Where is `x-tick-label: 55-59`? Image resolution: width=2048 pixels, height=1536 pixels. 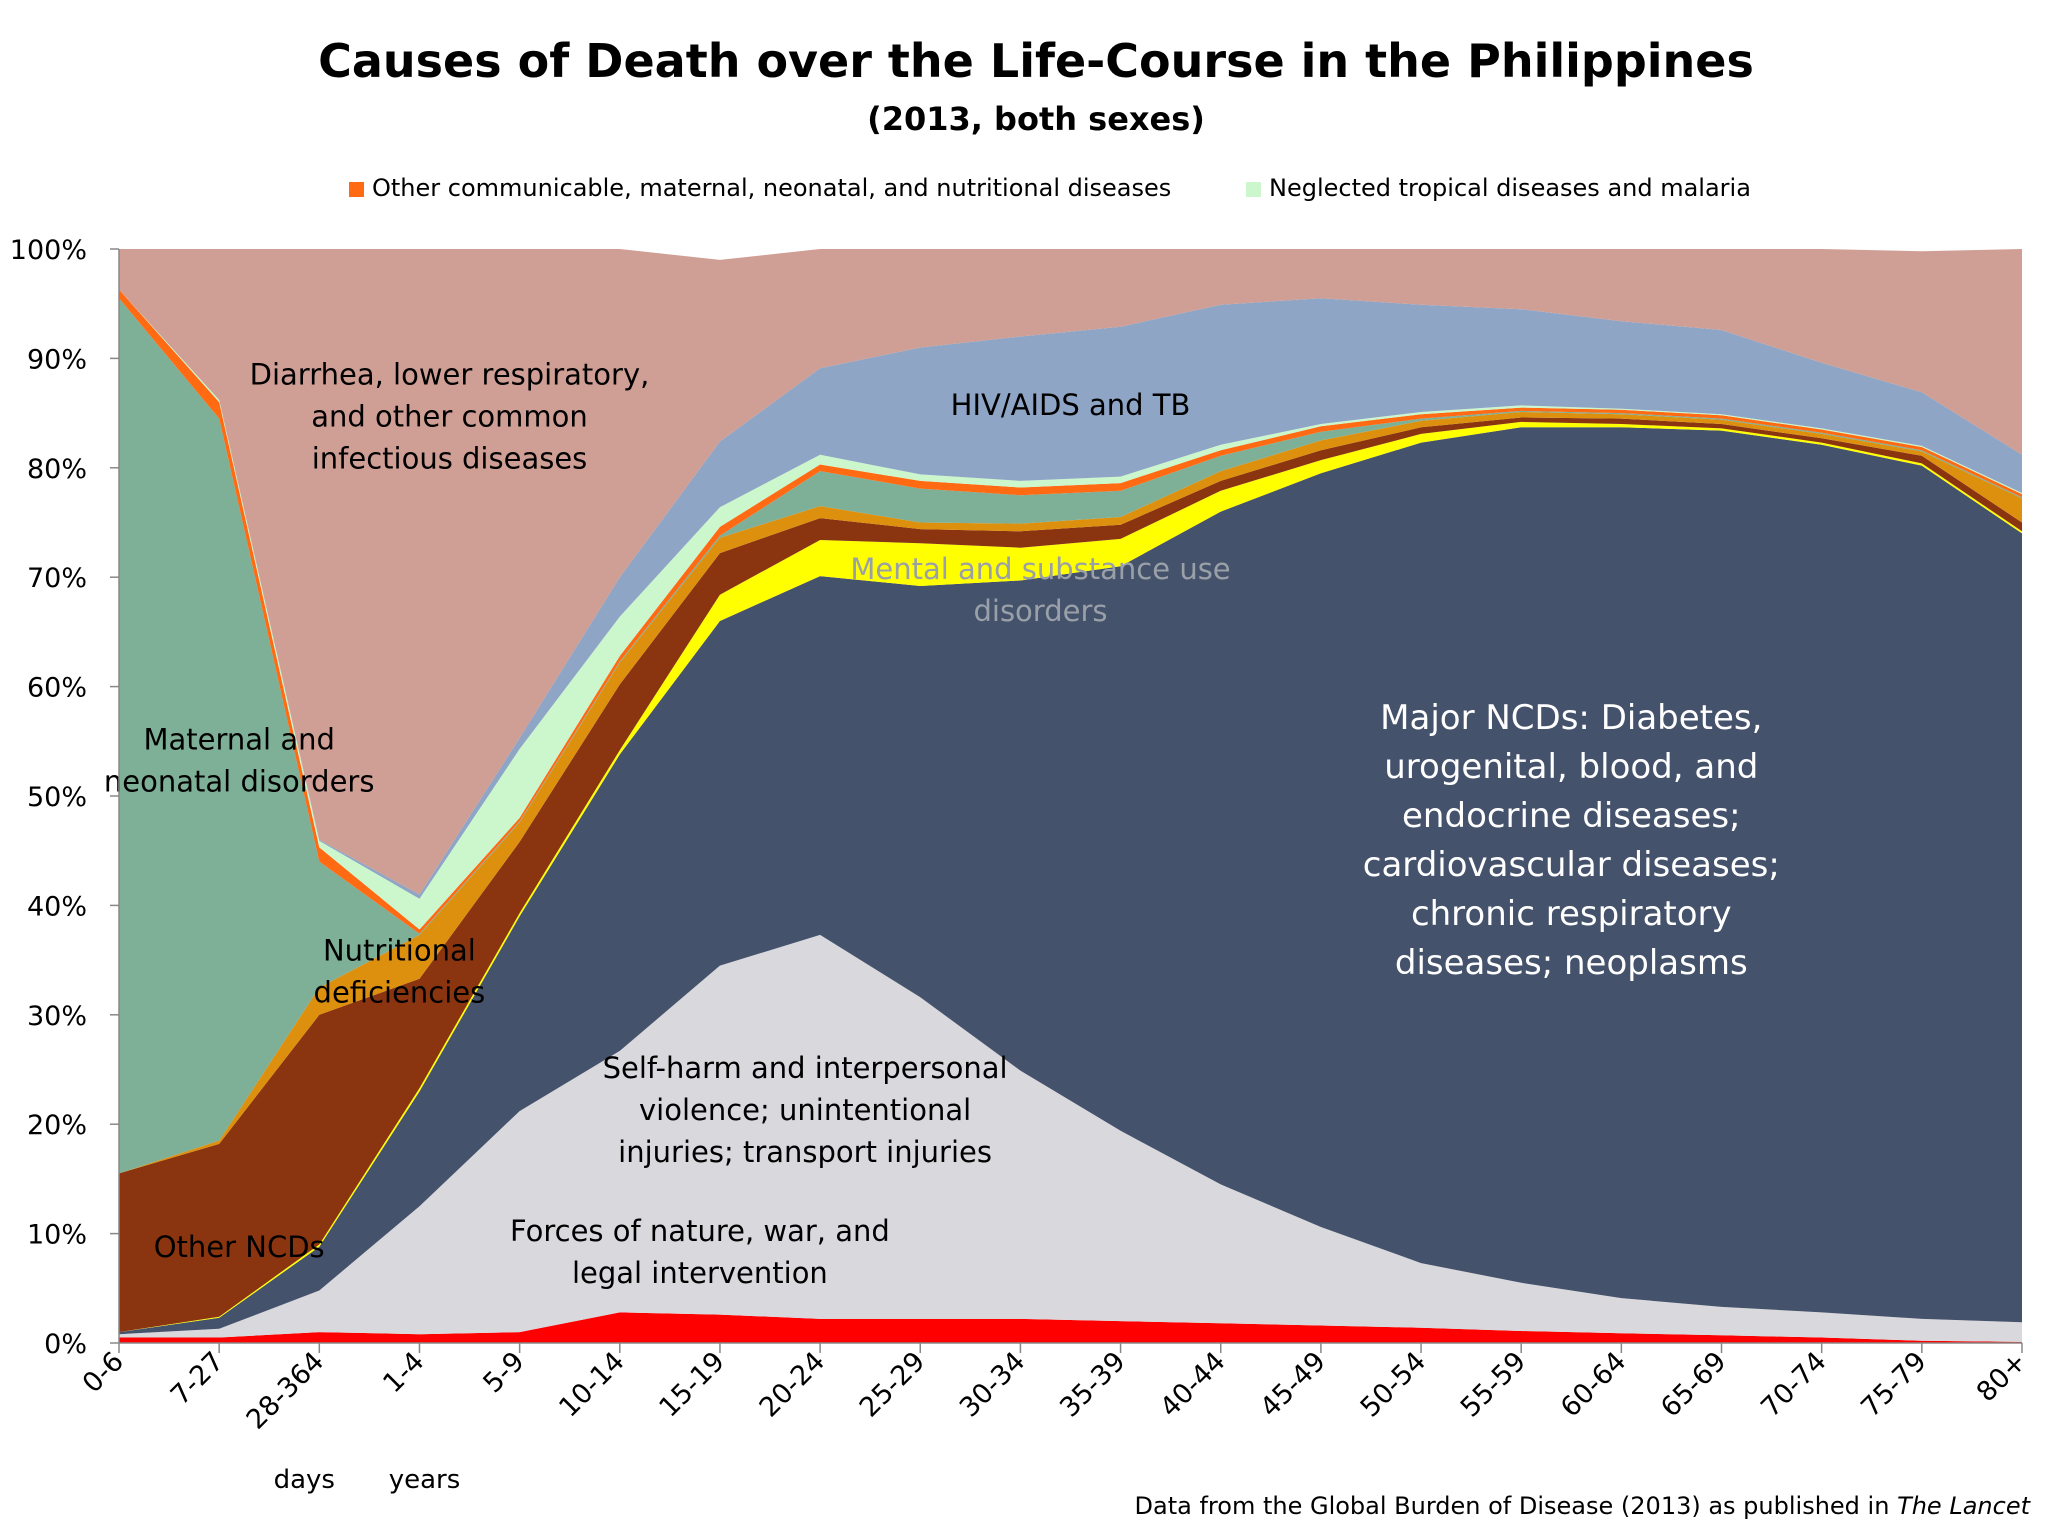
x-tick-label: 55-59 is located at coordinates (1493, 1384).